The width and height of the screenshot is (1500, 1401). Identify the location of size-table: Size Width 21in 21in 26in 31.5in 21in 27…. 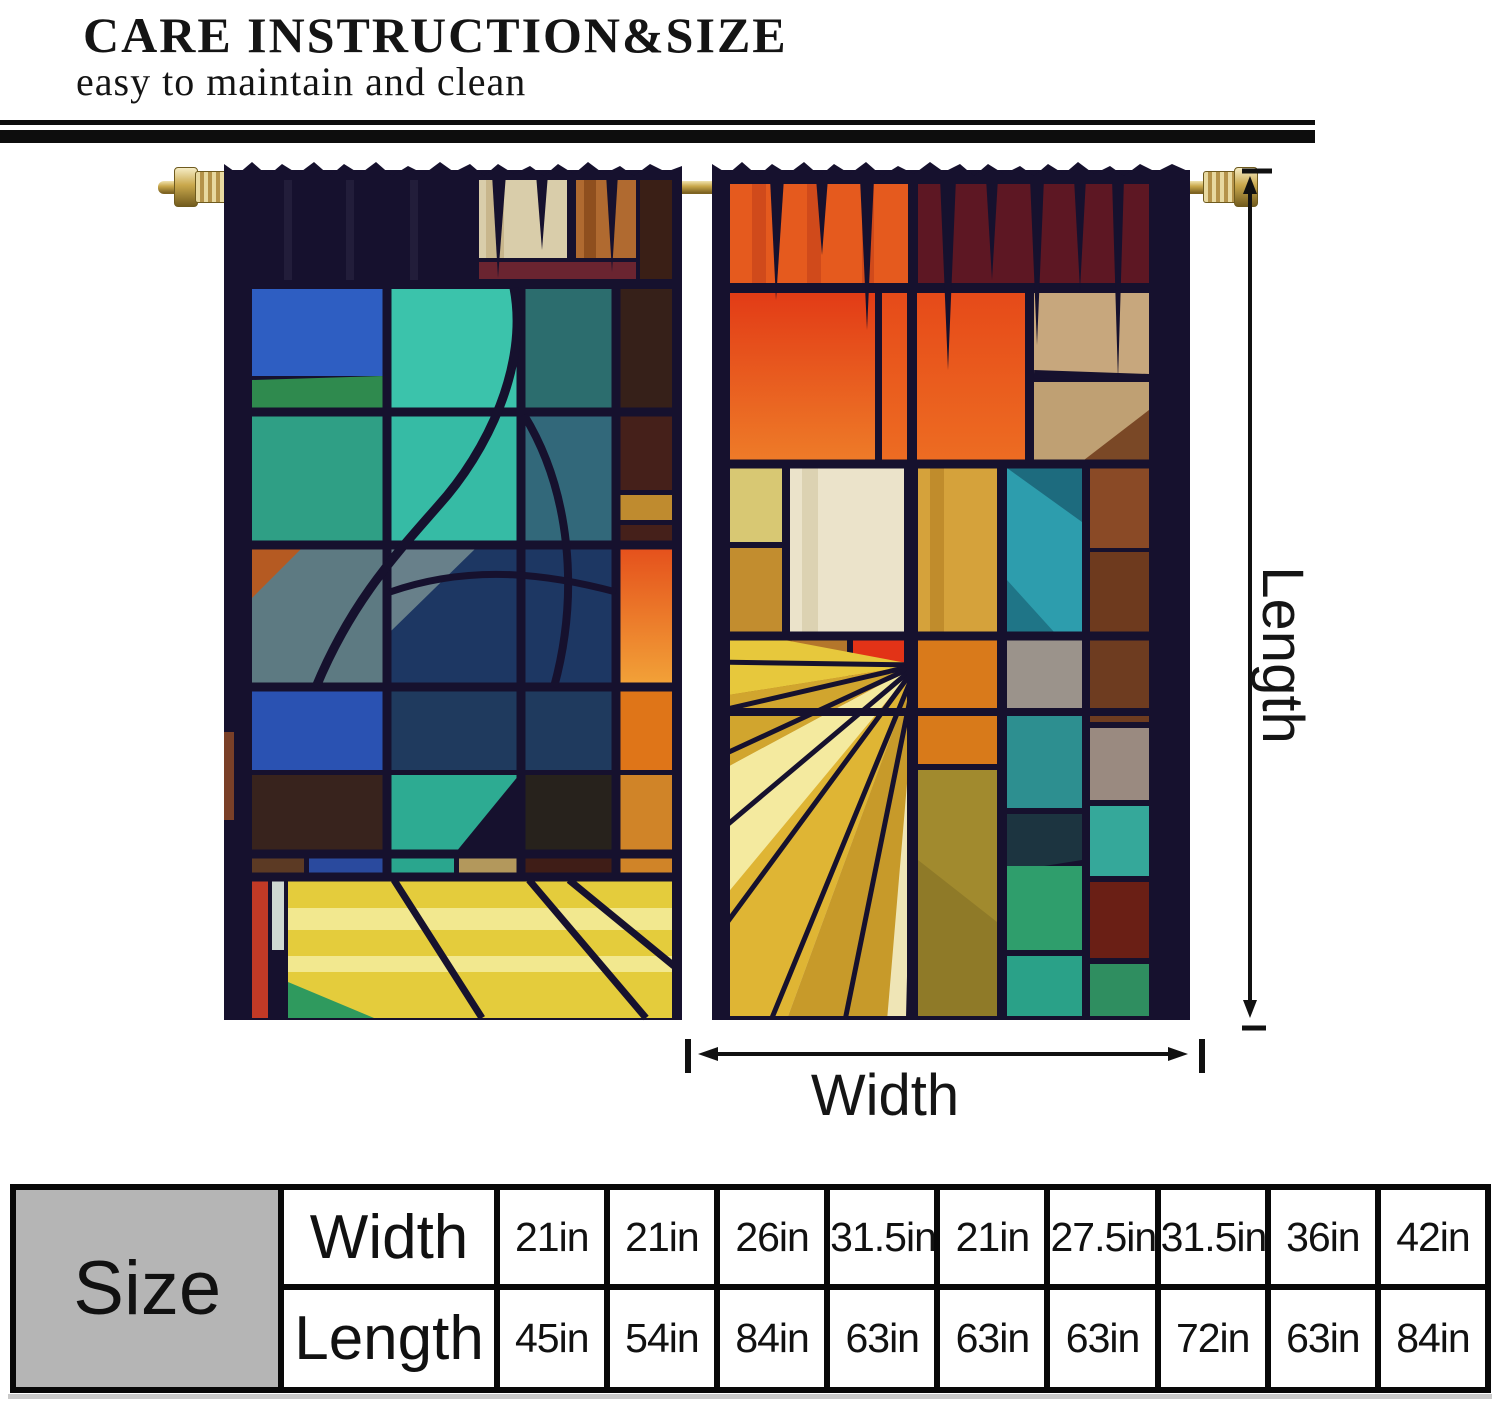
(750, 1288).